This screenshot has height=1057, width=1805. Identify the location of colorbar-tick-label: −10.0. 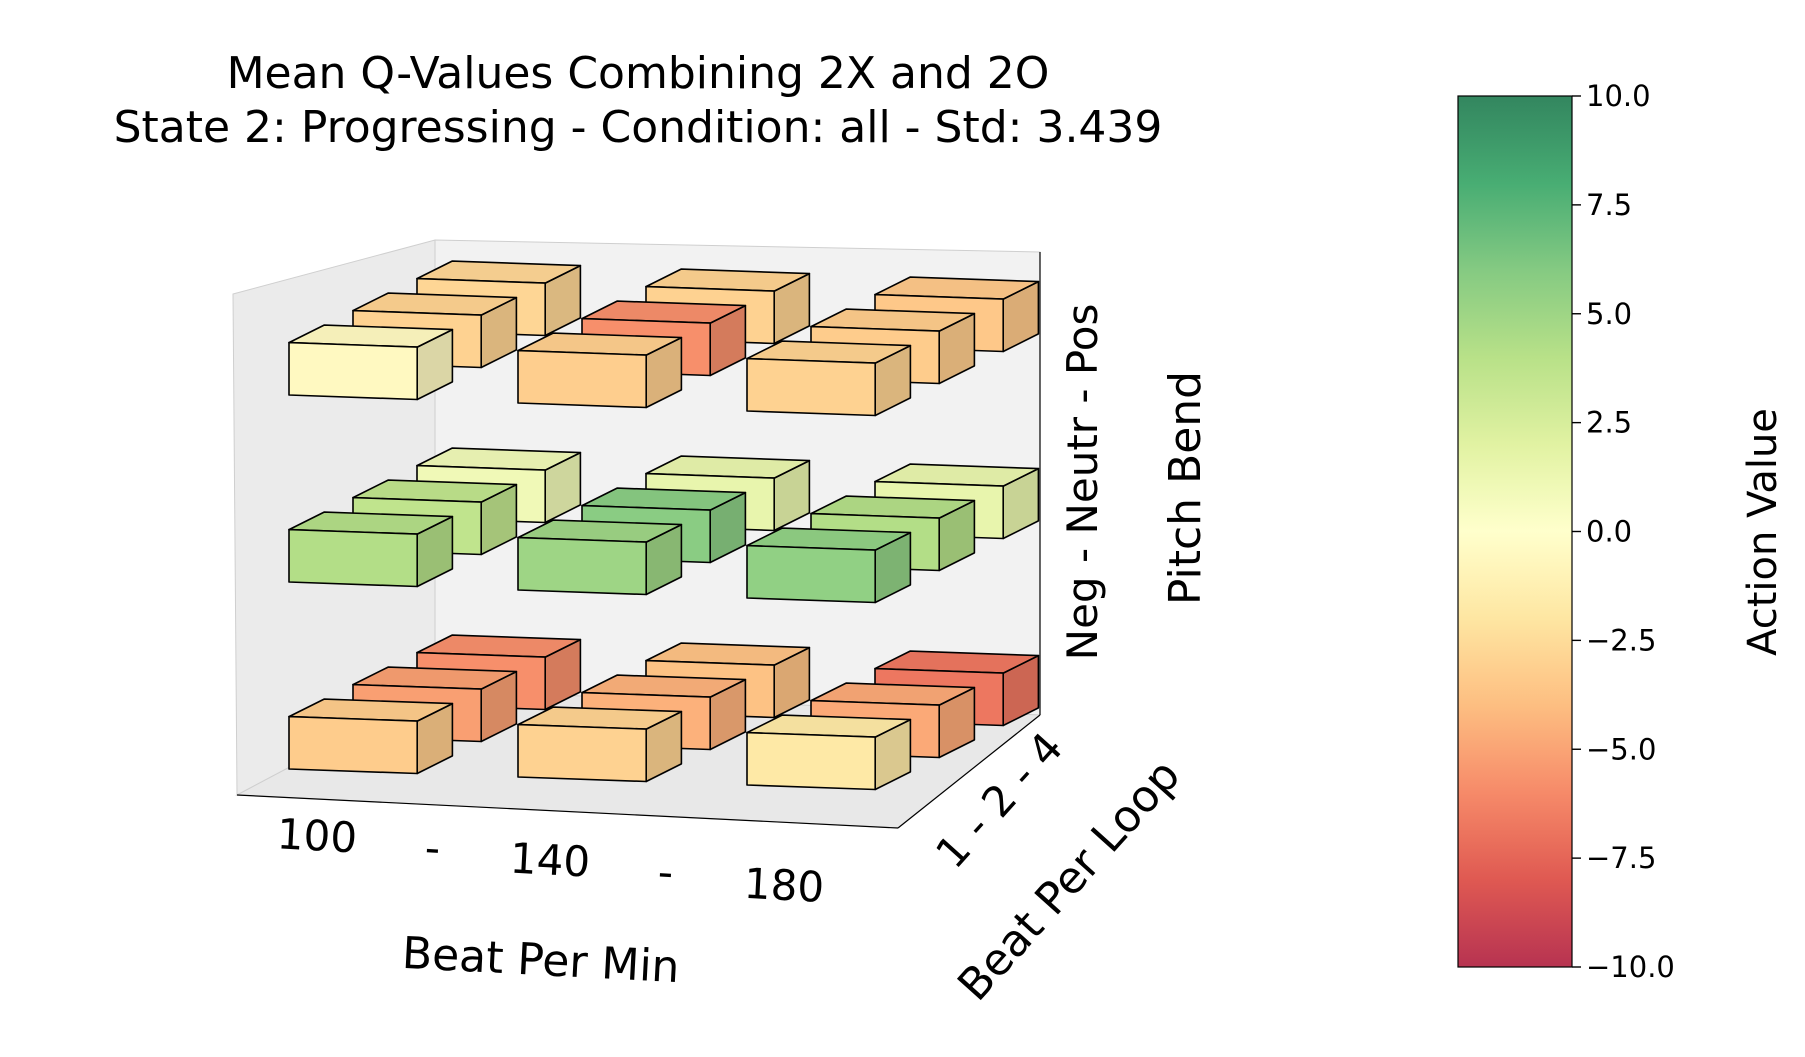
(1630, 967).